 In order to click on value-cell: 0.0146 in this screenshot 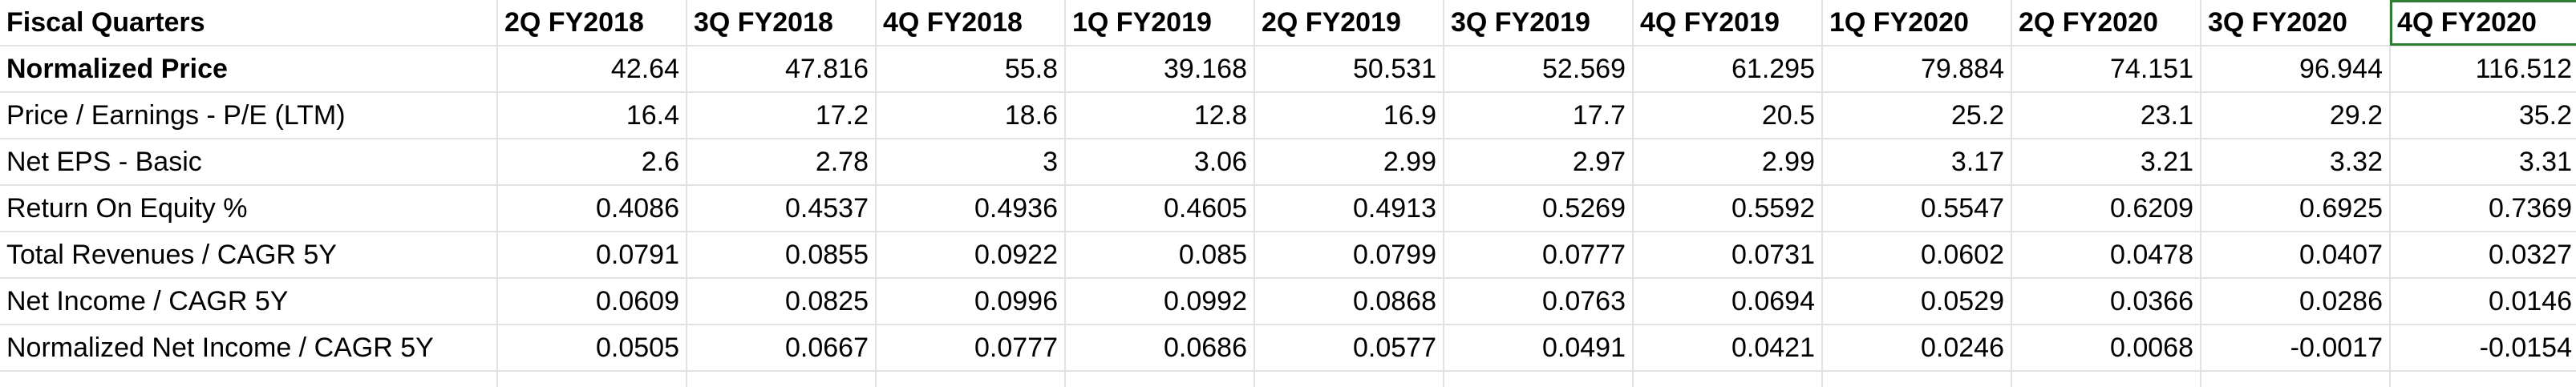, I will do `click(2483, 301)`.